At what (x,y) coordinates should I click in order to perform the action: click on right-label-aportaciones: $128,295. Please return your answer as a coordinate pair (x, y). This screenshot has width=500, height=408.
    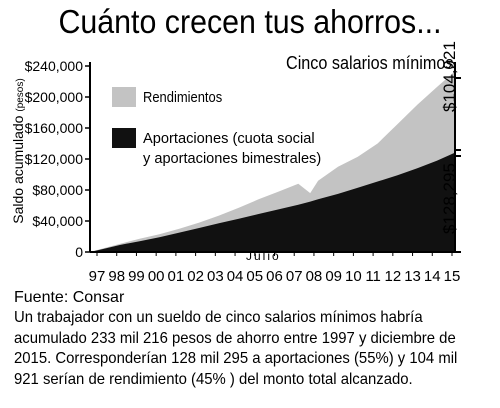
    Looking at the image, I should click on (449, 198).